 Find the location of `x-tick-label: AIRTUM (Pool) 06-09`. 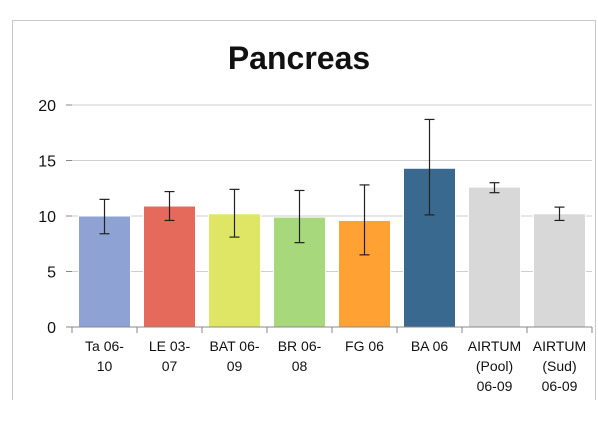

x-tick-label: AIRTUM (Pool) 06-09 is located at coordinates (494, 366).